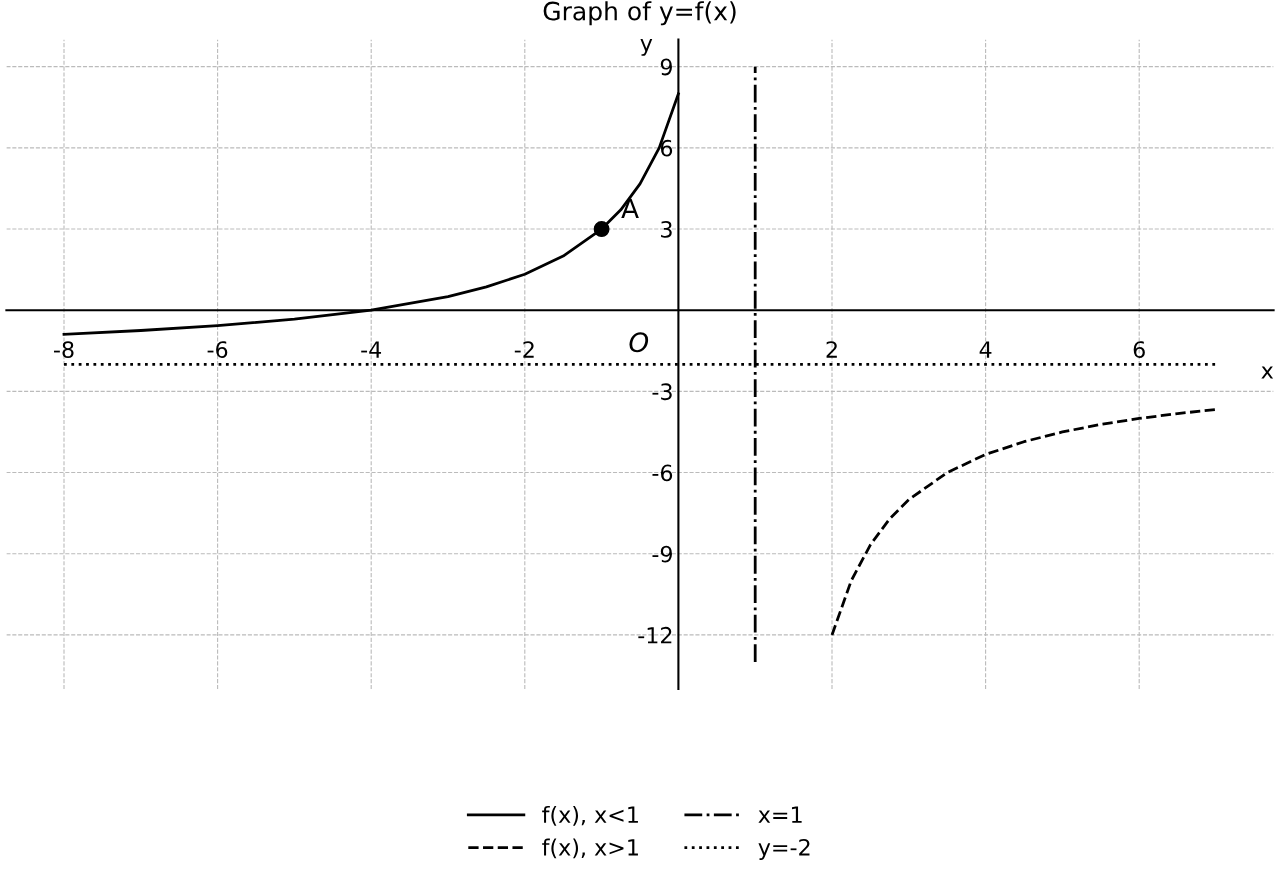  I want to click on line-series, so click(1024, 522).